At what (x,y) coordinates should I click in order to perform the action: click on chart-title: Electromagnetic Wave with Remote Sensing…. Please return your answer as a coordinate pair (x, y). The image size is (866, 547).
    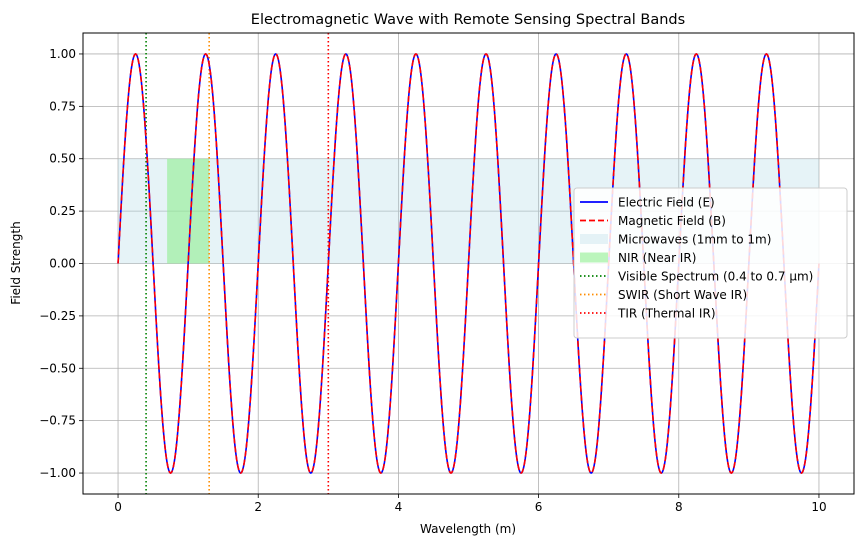
    Looking at the image, I should click on (468, 20).